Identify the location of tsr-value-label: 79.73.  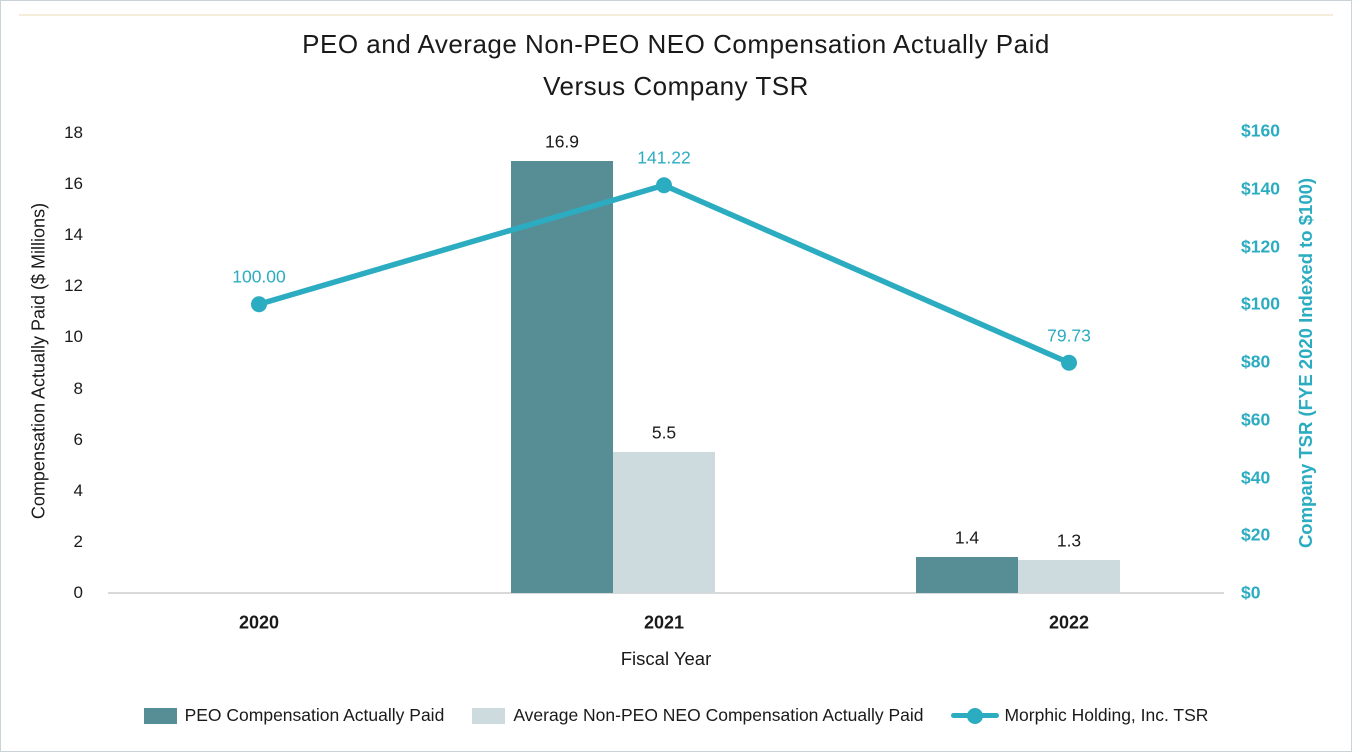
(1069, 335).